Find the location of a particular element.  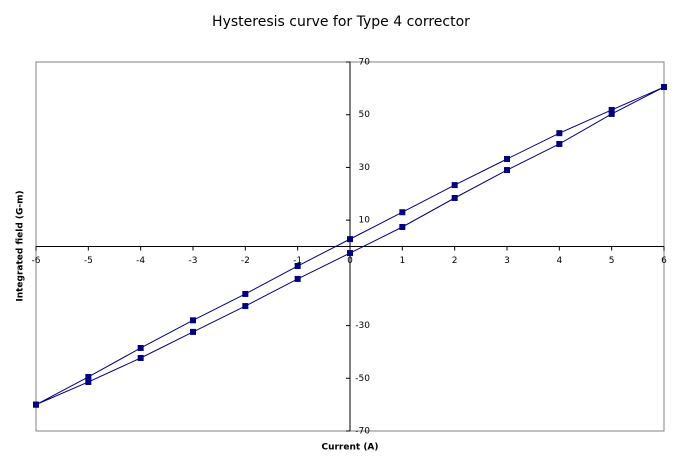

x-tick-label: 3 is located at coordinates (507, 261).